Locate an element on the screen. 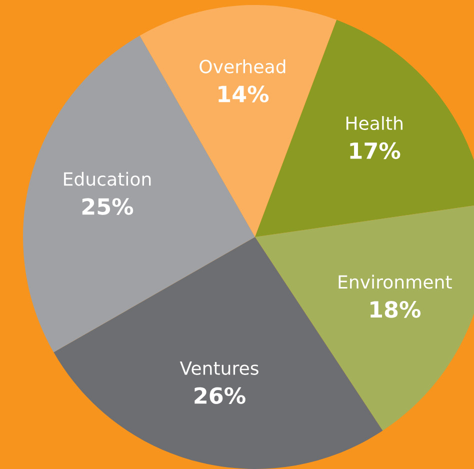 The width and height of the screenshot is (474, 469). data-label: 25% is located at coordinates (108, 206).